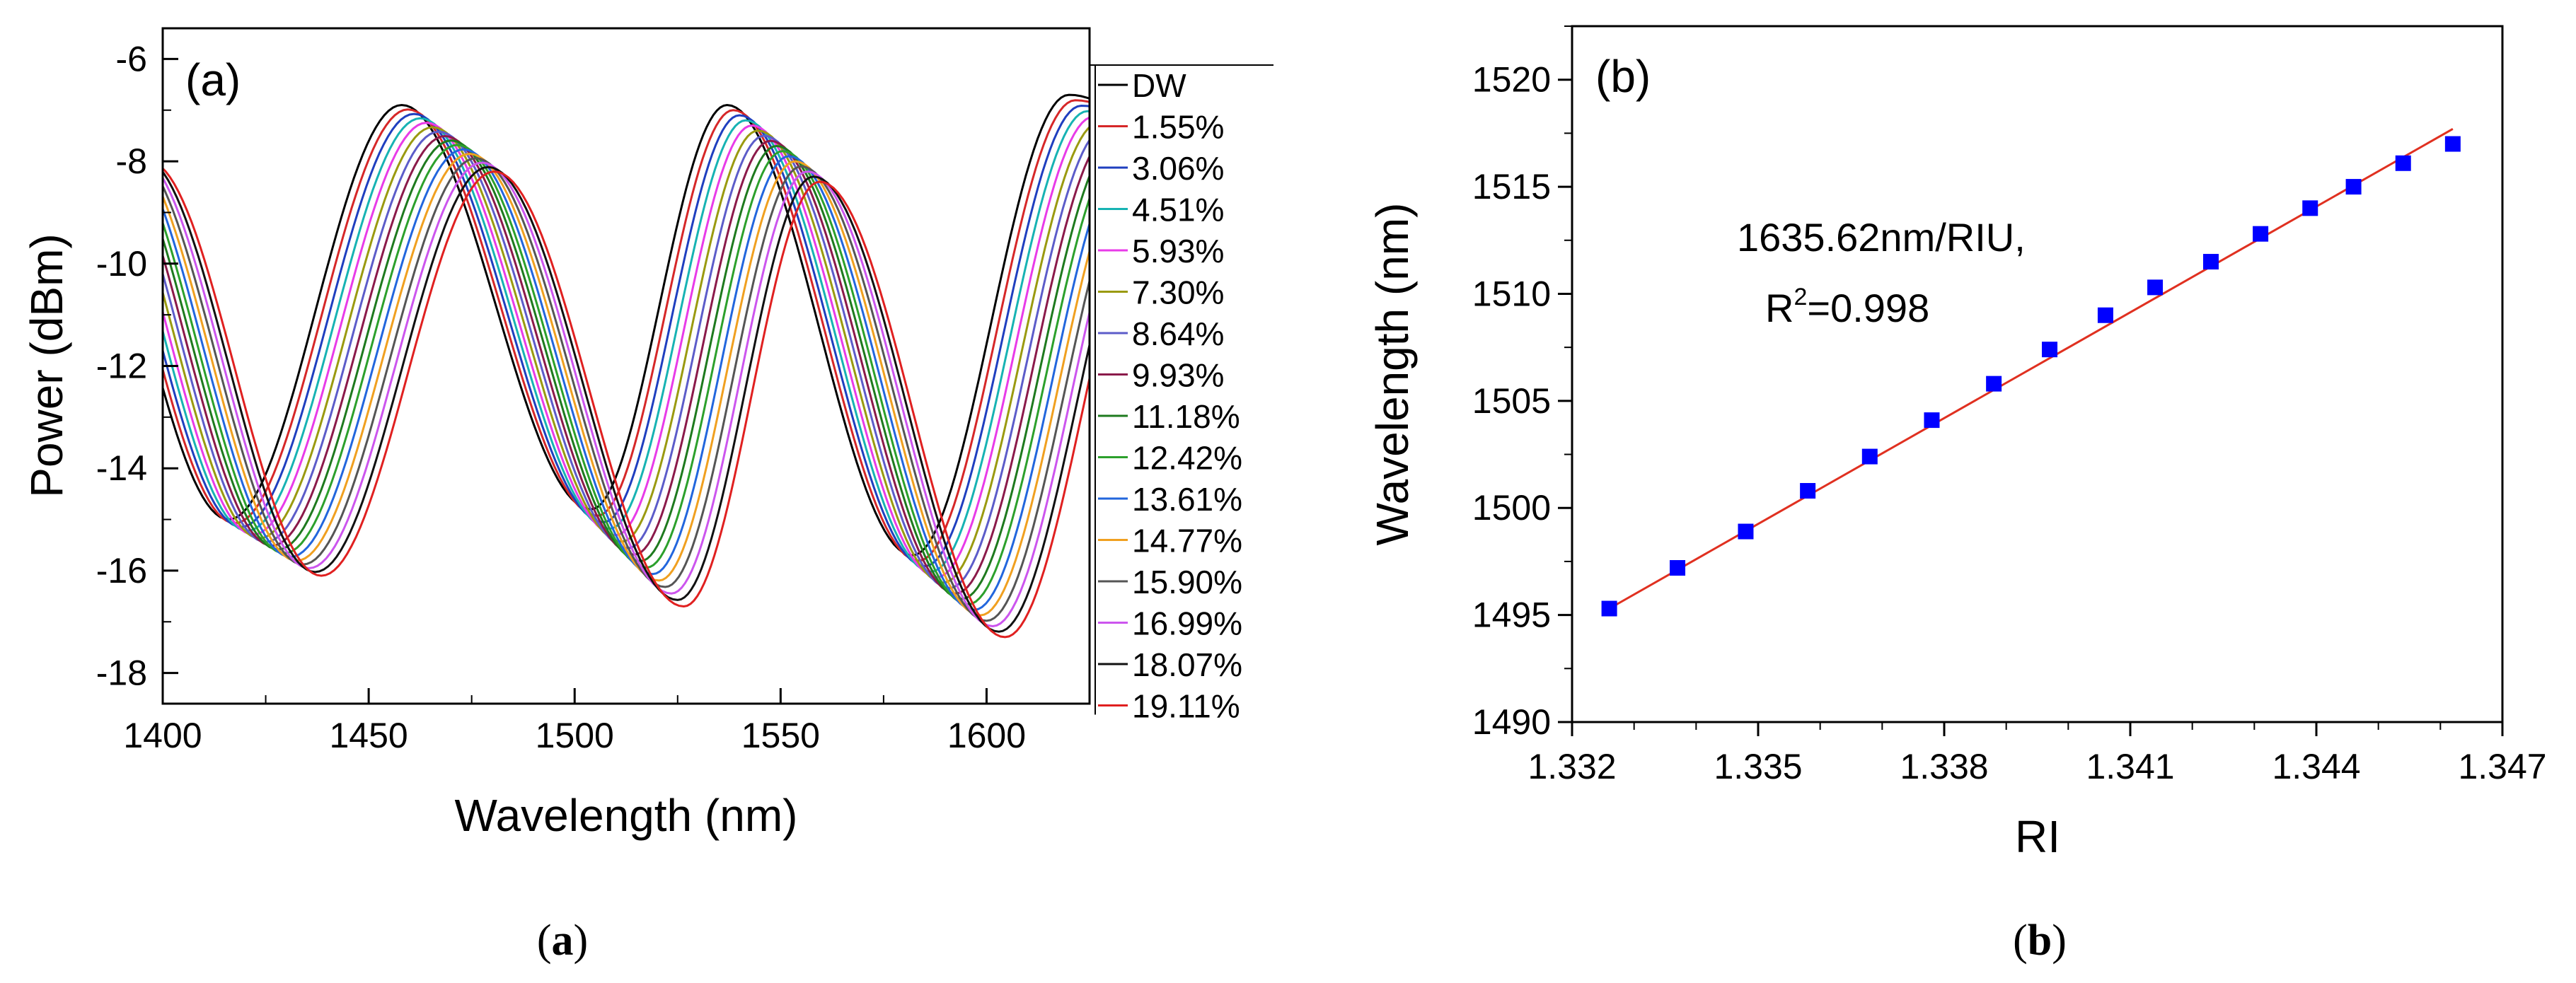  Describe the element at coordinates (213, 80) in the screenshot. I see `panel-a-label: (a)` at that location.